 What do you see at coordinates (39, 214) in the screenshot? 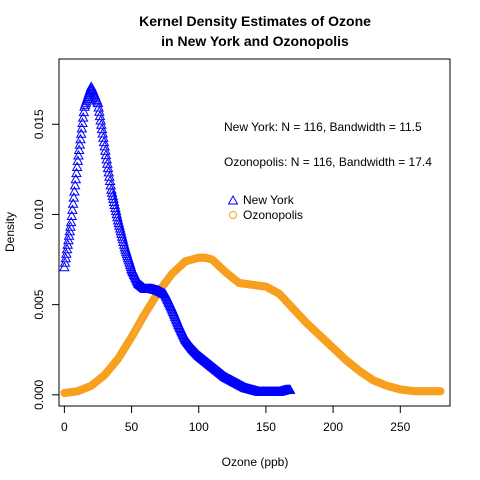
I see `y-tick-label: 0.010` at bounding box center [39, 214].